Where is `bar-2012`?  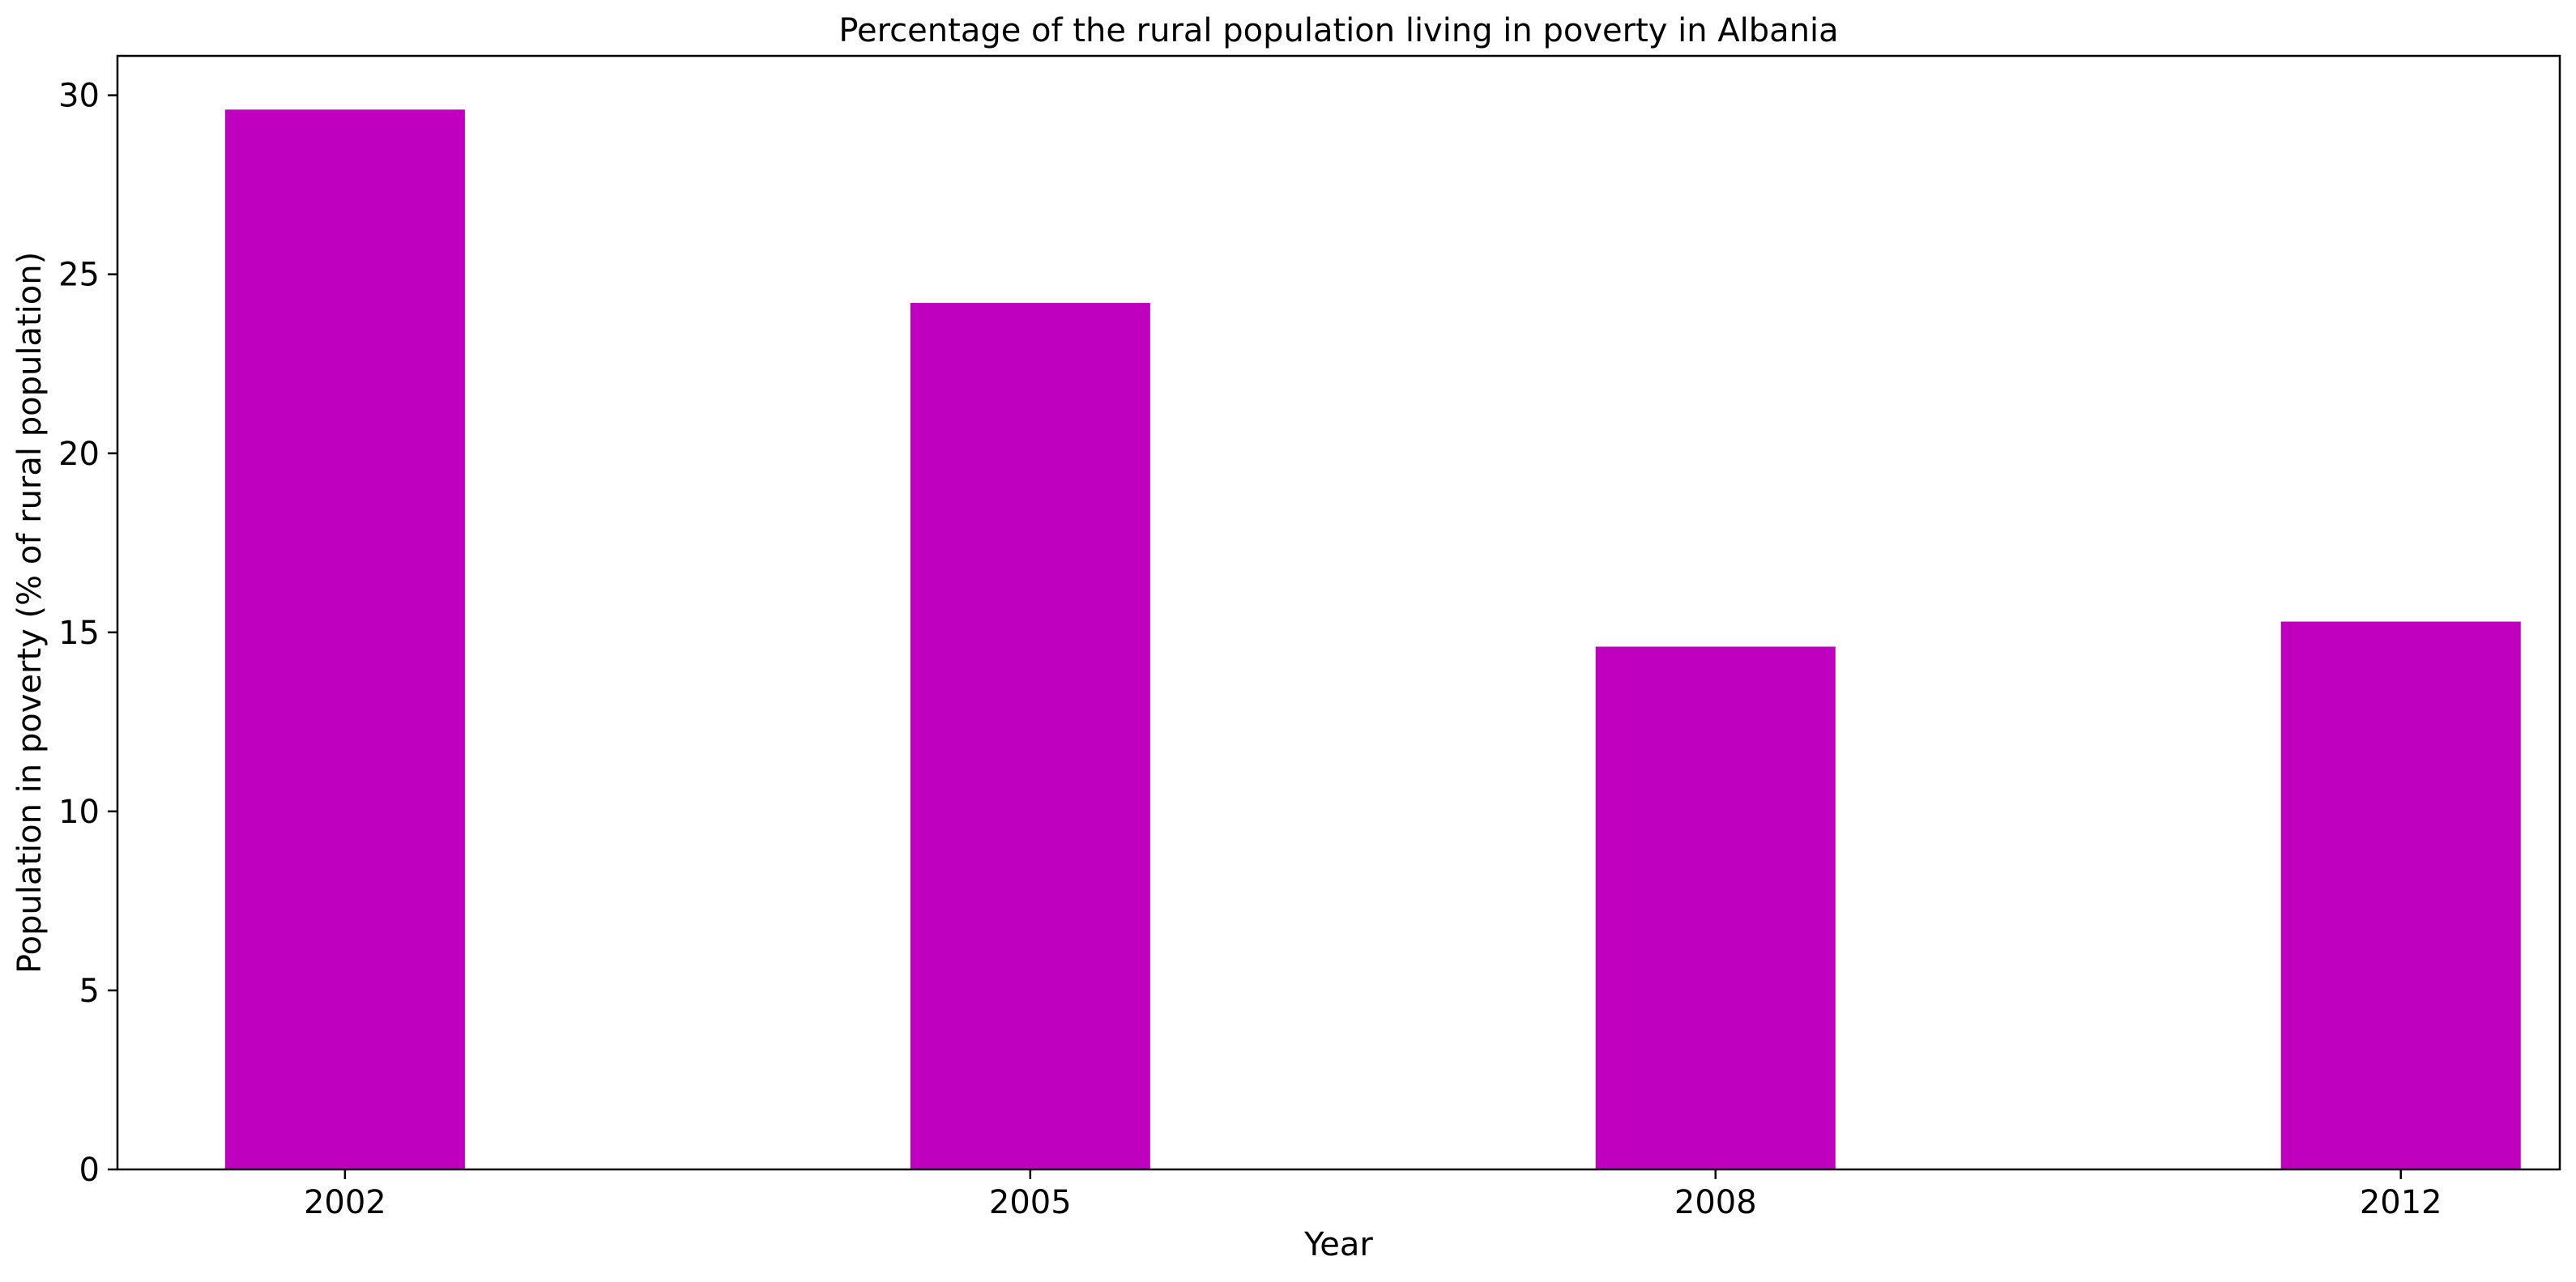
bar-2012 is located at coordinates (2401, 895).